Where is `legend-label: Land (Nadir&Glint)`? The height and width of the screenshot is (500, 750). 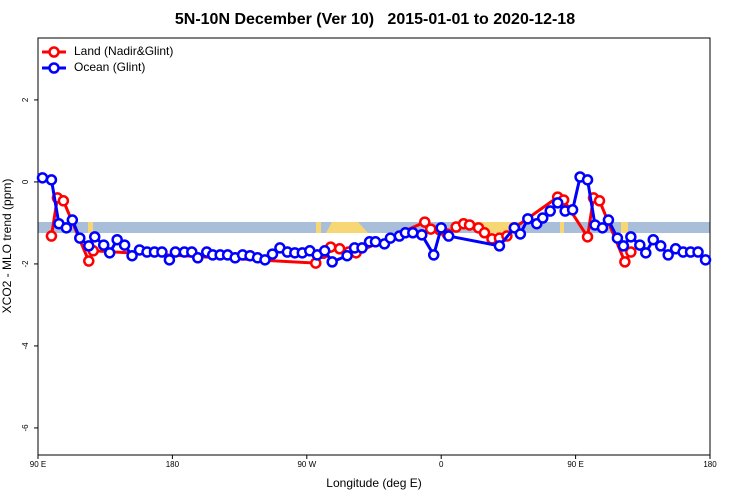 legend-label: Land (Nadir&Glint) is located at coordinates (123, 51).